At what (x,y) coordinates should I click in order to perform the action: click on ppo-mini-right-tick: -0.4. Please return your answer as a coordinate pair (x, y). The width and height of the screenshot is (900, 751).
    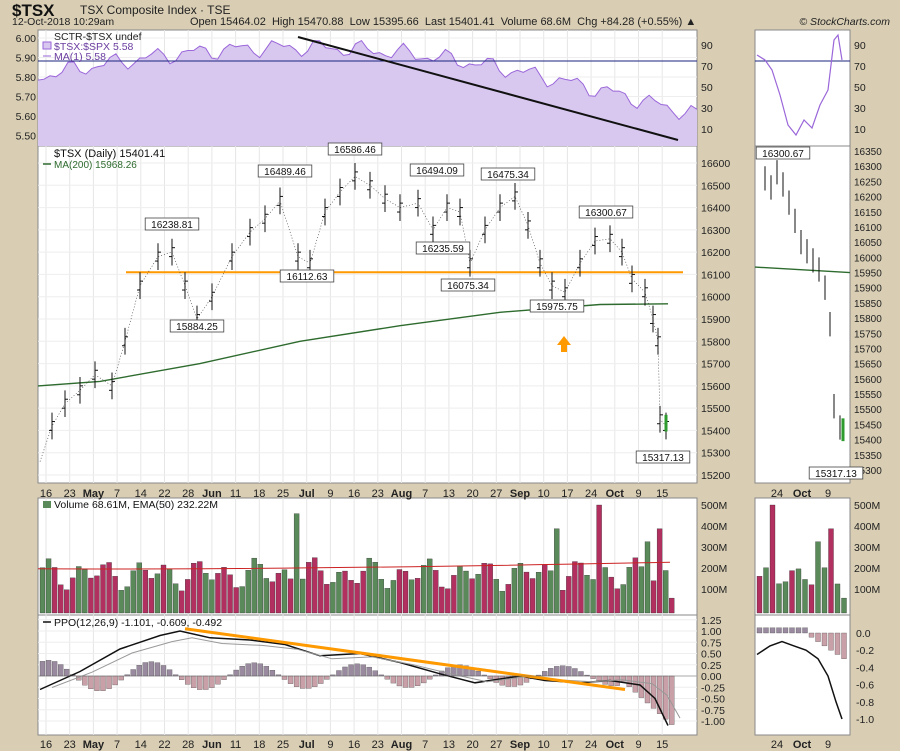
    Looking at the image, I should click on (865, 668).